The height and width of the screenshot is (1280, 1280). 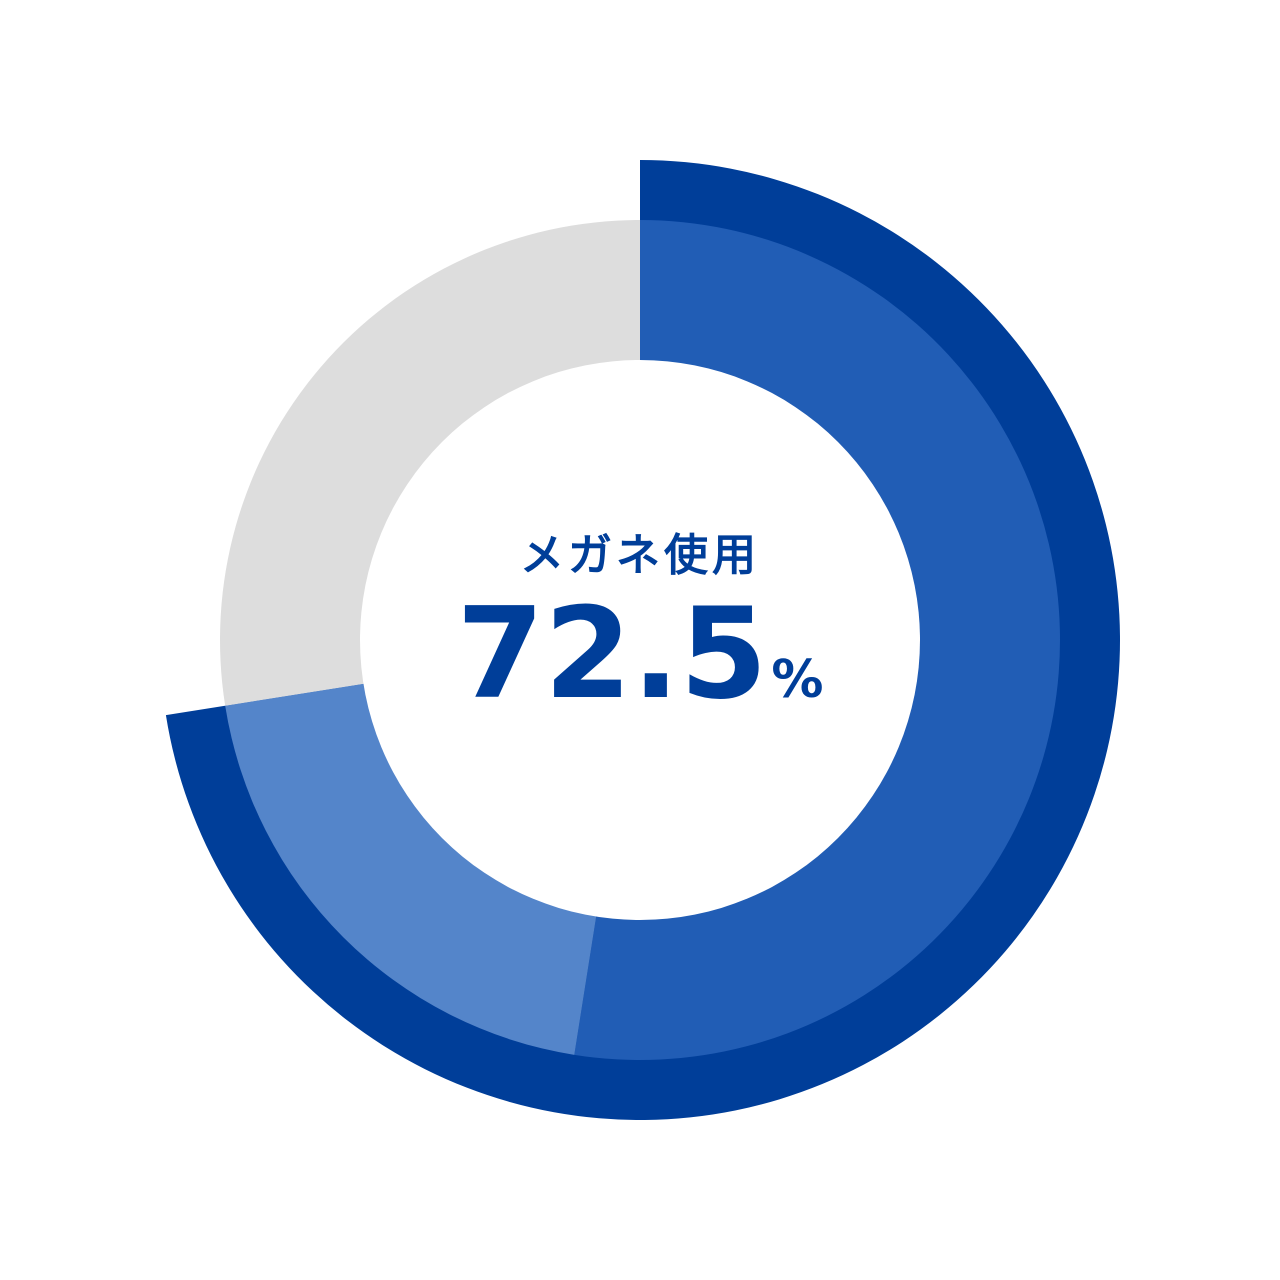 What do you see at coordinates (797, 680) in the screenshot?
I see `center-value-unit: %` at bounding box center [797, 680].